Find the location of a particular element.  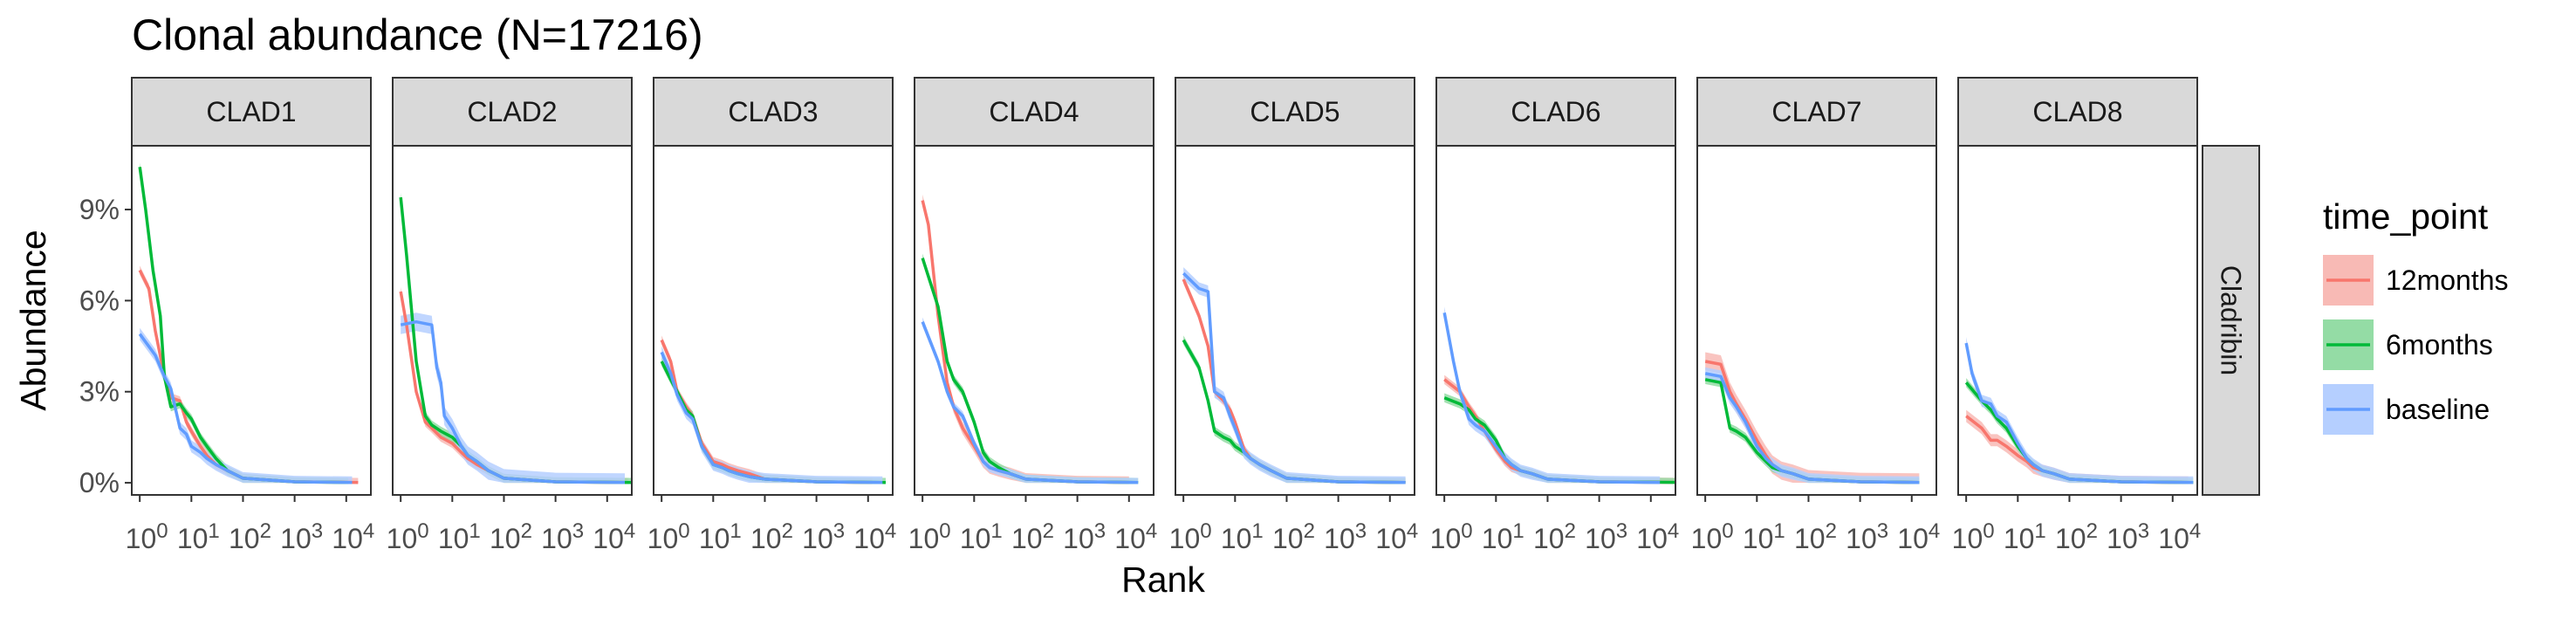

panel-strip-label: CLAD2 is located at coordinates (512, 111).